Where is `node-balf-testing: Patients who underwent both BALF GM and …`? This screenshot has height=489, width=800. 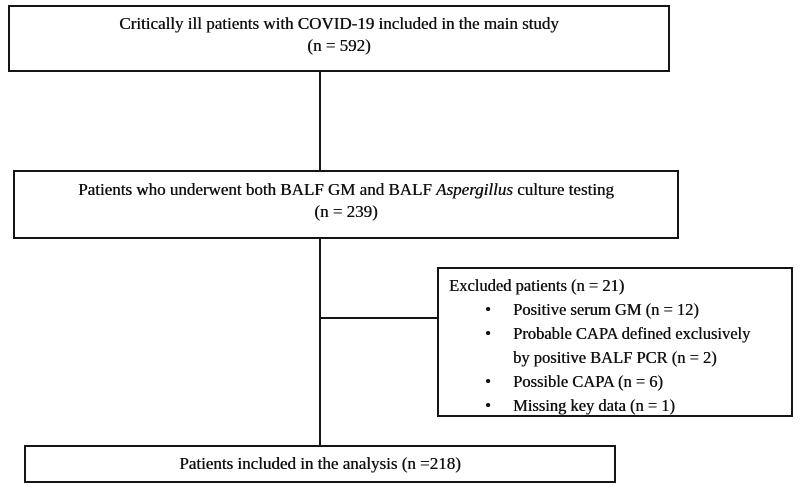
node-balf-testing: Patients who underwent both BALF GM and … is located at coordinates (346, 204).